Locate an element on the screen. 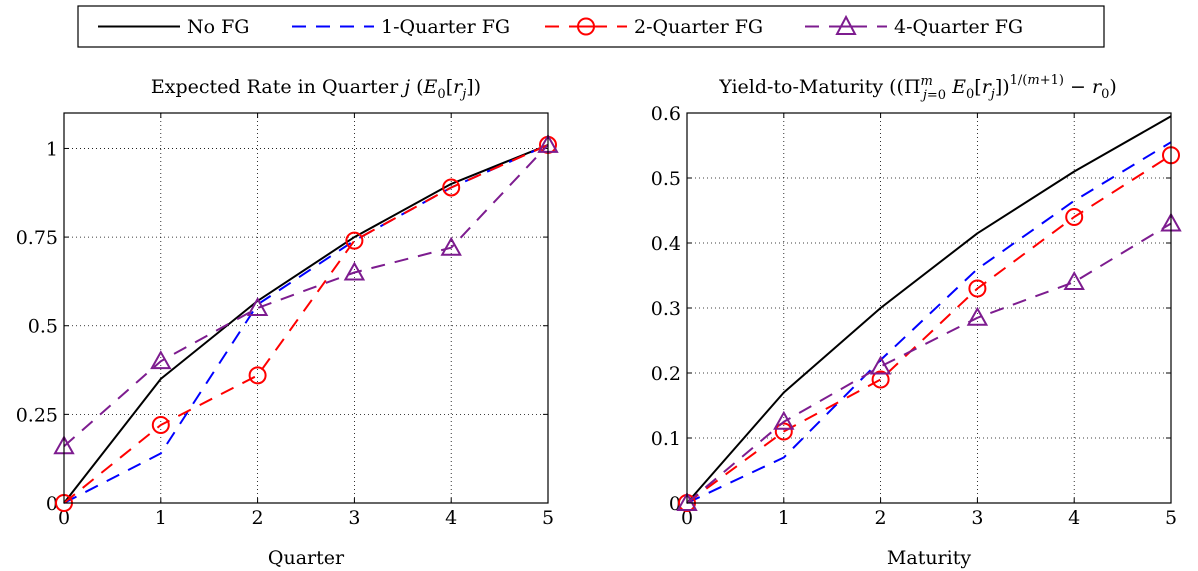  left-ytick-label: 1 is located at coordinates (52, 149).